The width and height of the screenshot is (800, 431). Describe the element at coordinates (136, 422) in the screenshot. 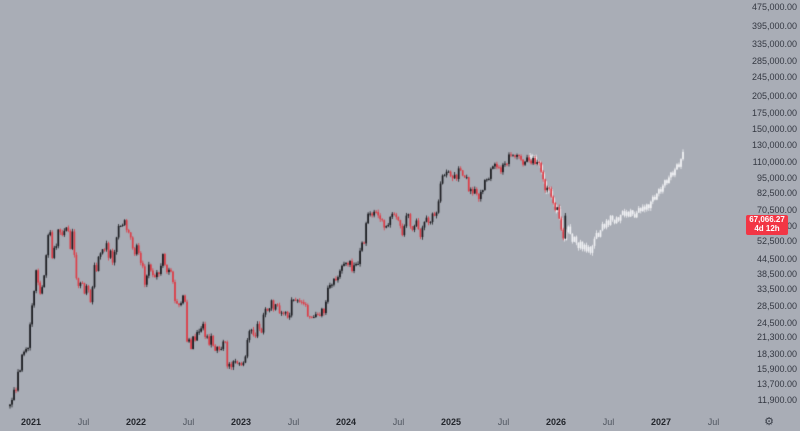

I see `time-axis-label: 2022` at that location.